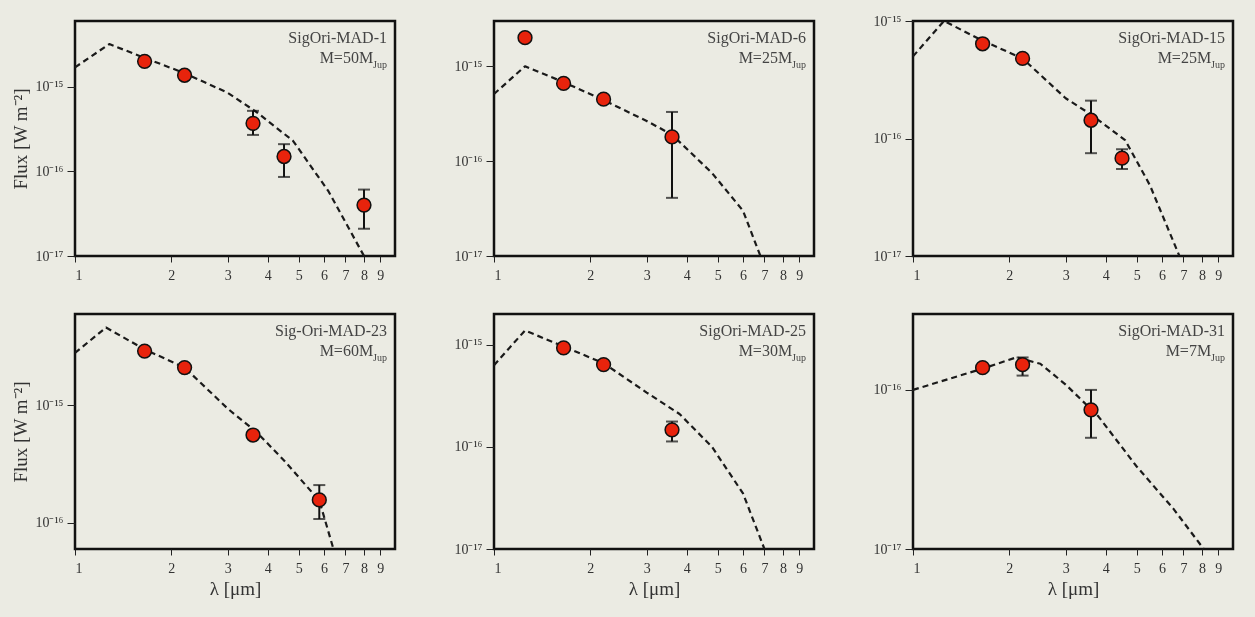  What do you see at coordinates (757, 38) in the screenshot?
I see `annotation: SigOri-MAD-6` at bounding box center [757, 38].